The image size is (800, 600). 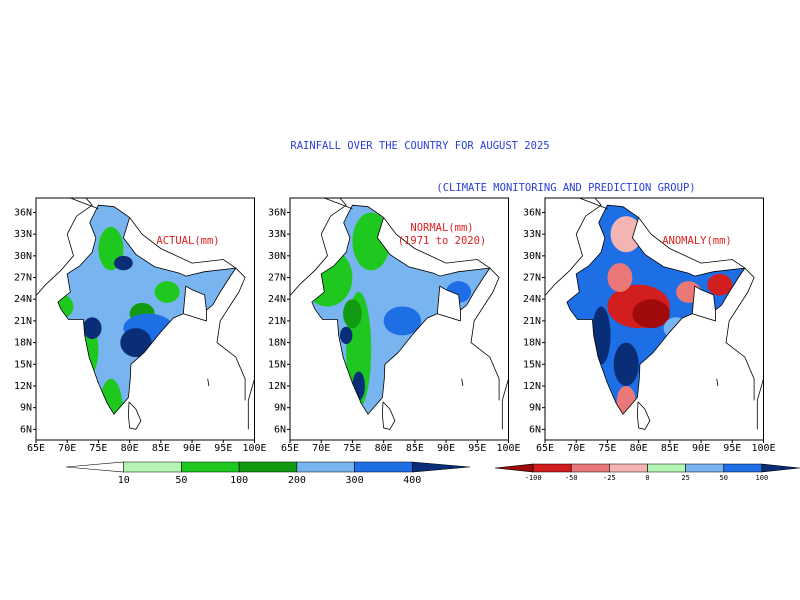 I want to click on lat-label: 15N, so click(x=532, y=364).